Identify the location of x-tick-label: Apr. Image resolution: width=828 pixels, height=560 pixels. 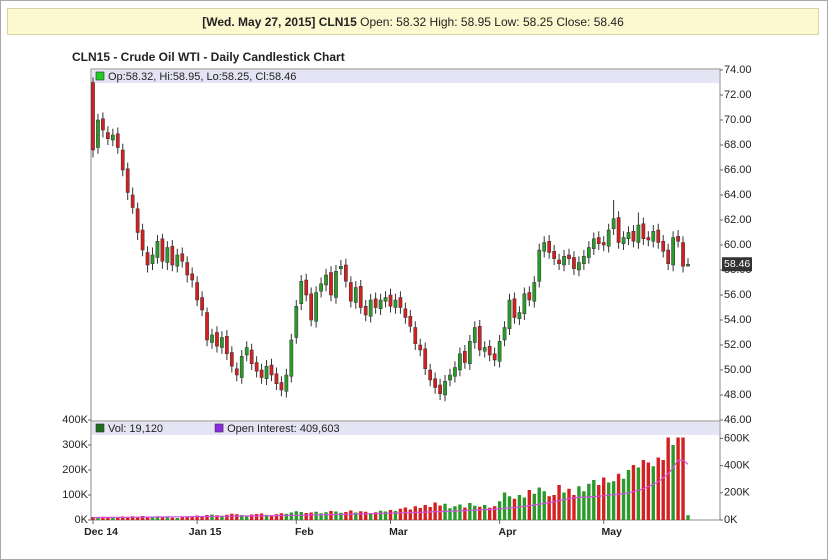
(508, 532).